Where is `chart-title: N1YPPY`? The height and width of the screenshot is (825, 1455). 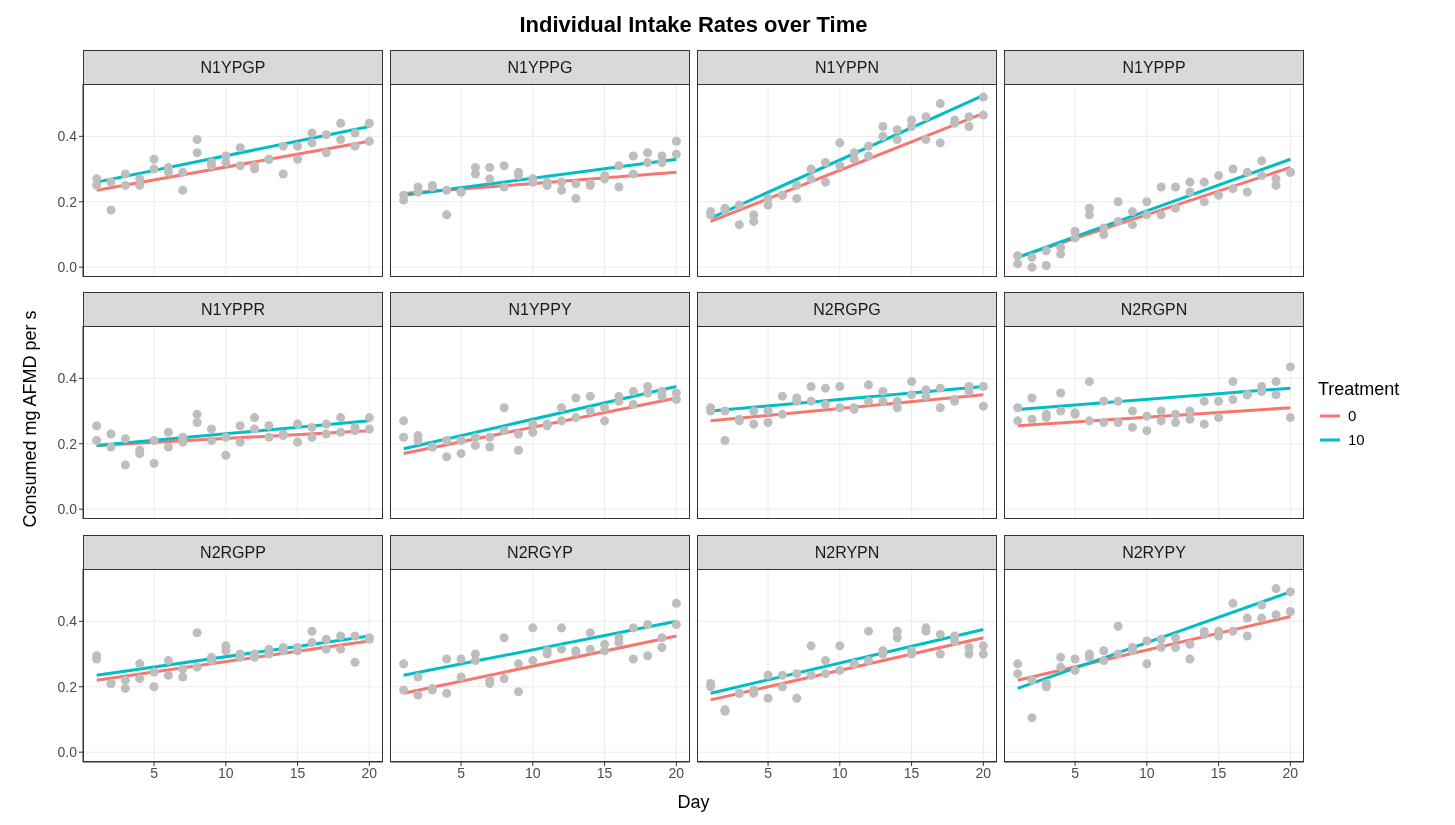
chart-title: N1YPPY is located at coordinates (540, 309).